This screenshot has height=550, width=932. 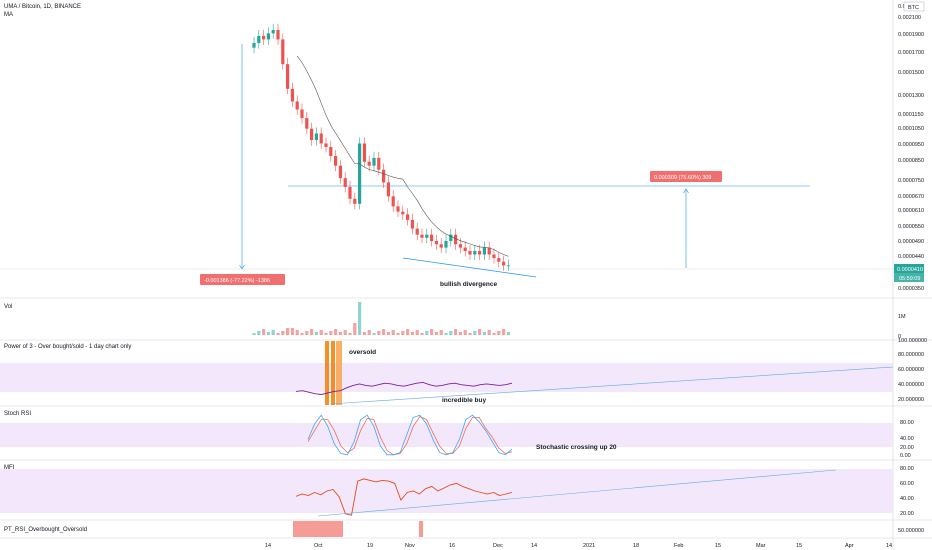 I want to click on moving-average-line, so click(x=402, y=156).